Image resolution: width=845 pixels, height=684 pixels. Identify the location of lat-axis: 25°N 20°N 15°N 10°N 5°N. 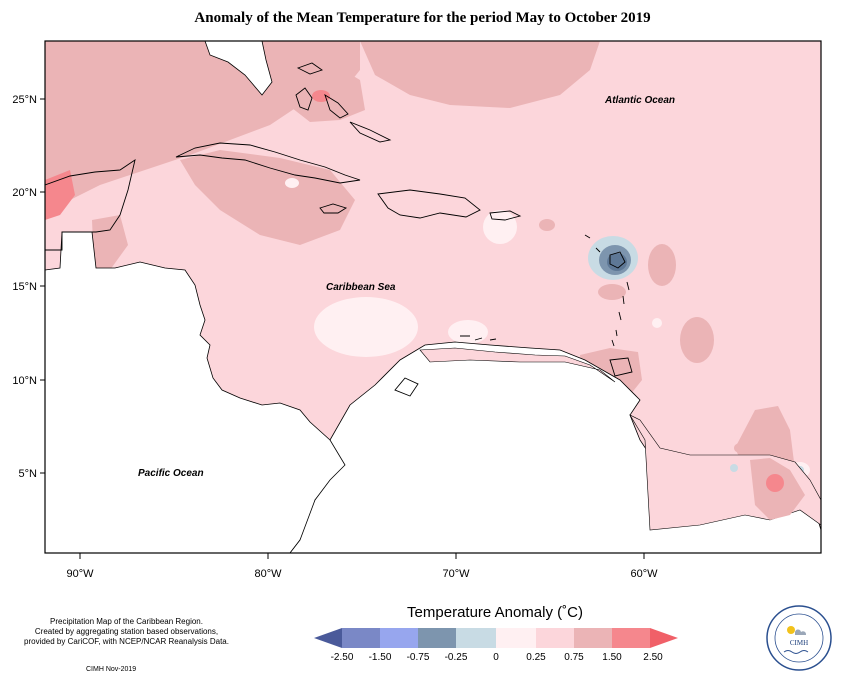
(28, 287).